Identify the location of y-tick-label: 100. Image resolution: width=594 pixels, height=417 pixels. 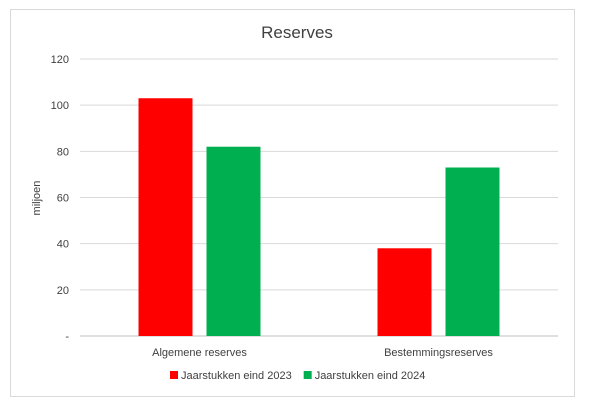
(60, 106).